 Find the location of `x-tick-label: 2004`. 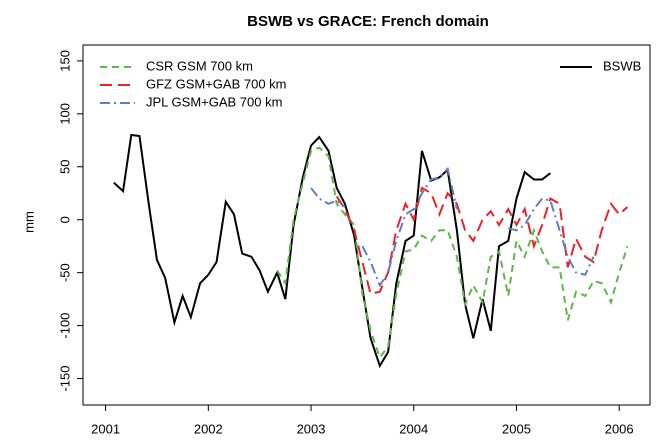

x-tick-label: 2004 is located at coordinates (413, 428).